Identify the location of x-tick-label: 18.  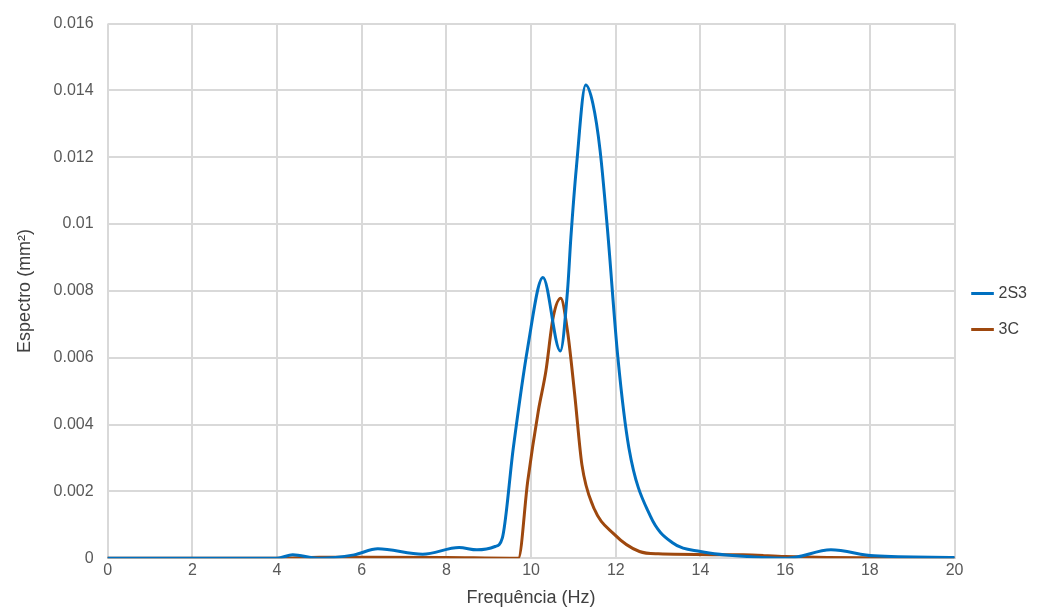
(869, 570).